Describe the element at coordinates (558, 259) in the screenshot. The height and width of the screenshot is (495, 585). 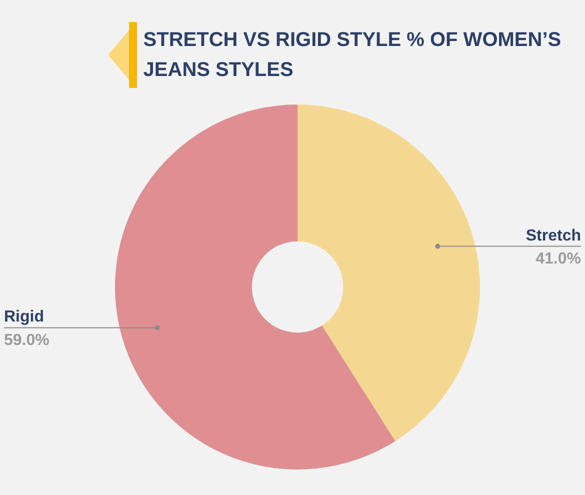
I see `data-label: 41.0%` at that location.